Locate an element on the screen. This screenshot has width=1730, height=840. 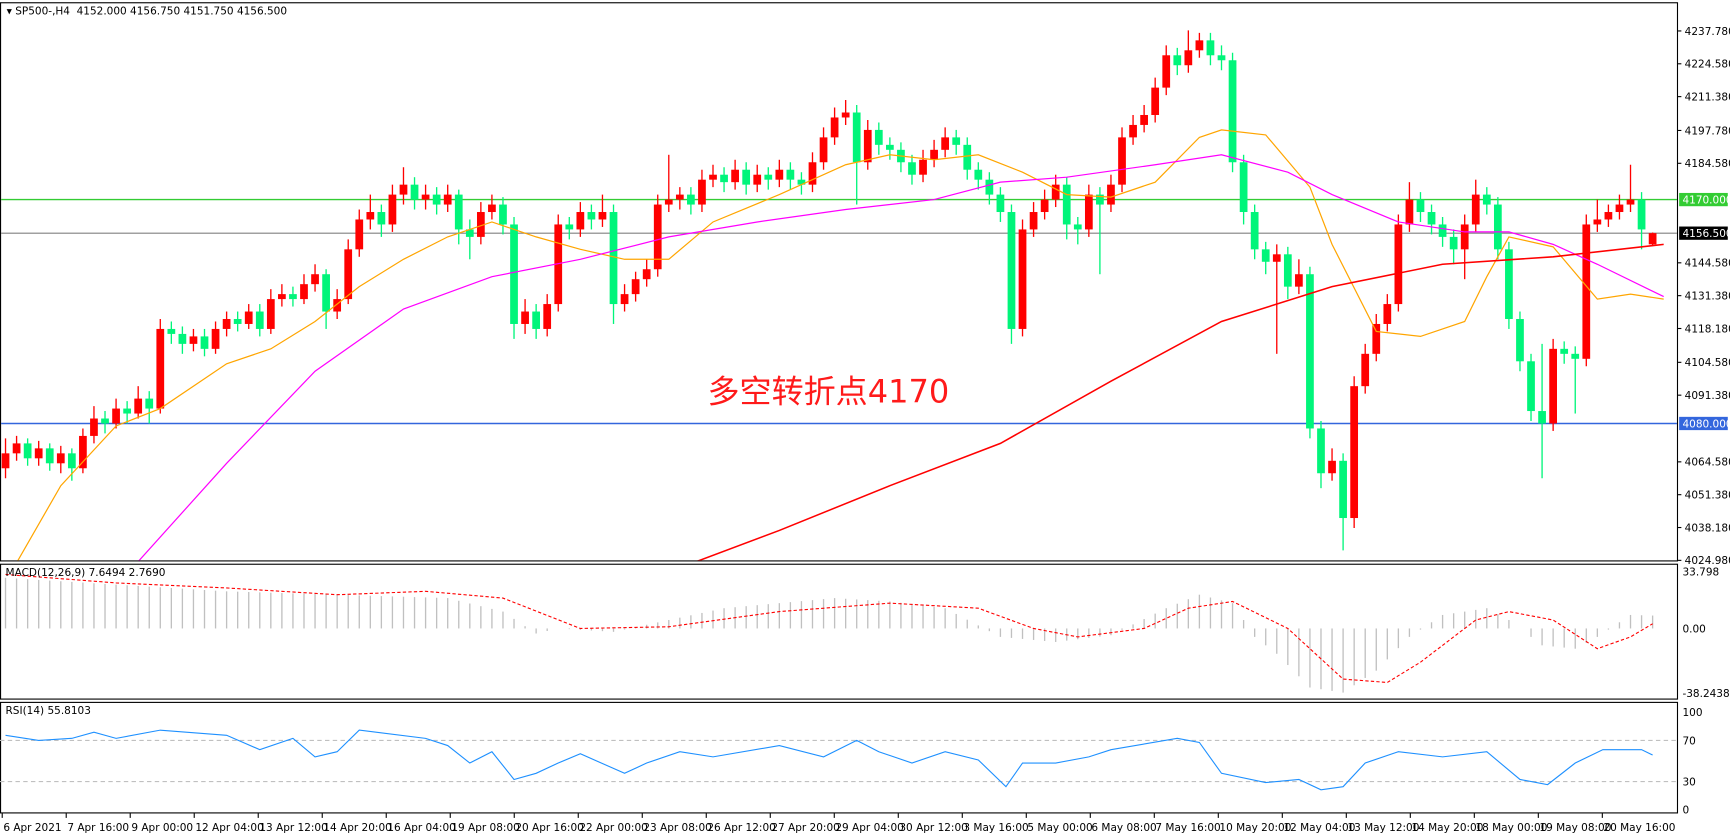
macd-pane is located at coordinates (829, 633).